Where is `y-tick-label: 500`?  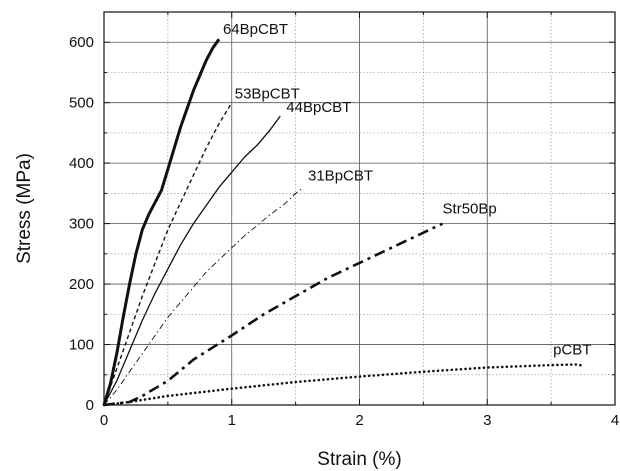 y-tick-label: 500 is located at coordinates (81, 103).